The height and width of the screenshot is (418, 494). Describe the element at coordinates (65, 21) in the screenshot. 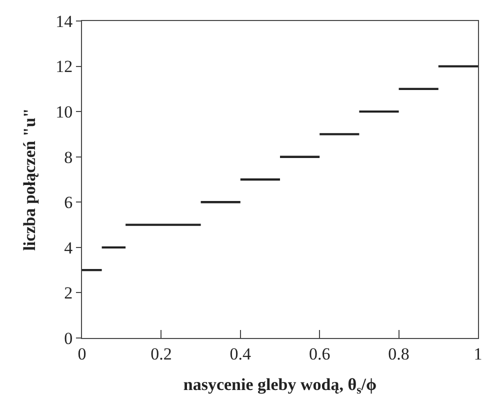

I see `y-tick-label: 14` at that location.